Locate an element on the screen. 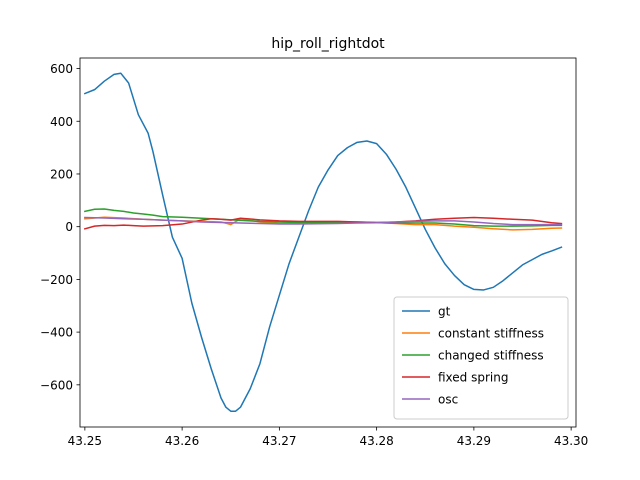 The height and width of the screenshot is (480, 640). y-tick-label: 400 is located at coordinates (61, 122).